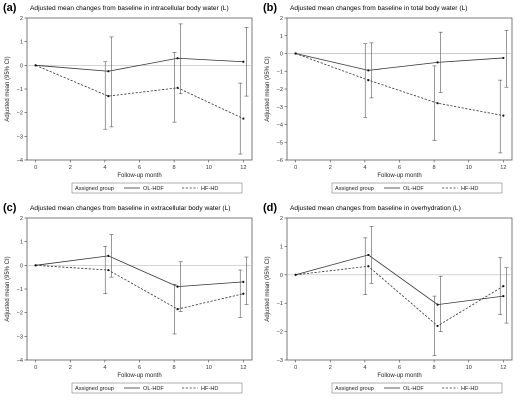 The width and height of the screenshot is (520, 400). I want to click on x-tick-label: 10, so click(469, 368).